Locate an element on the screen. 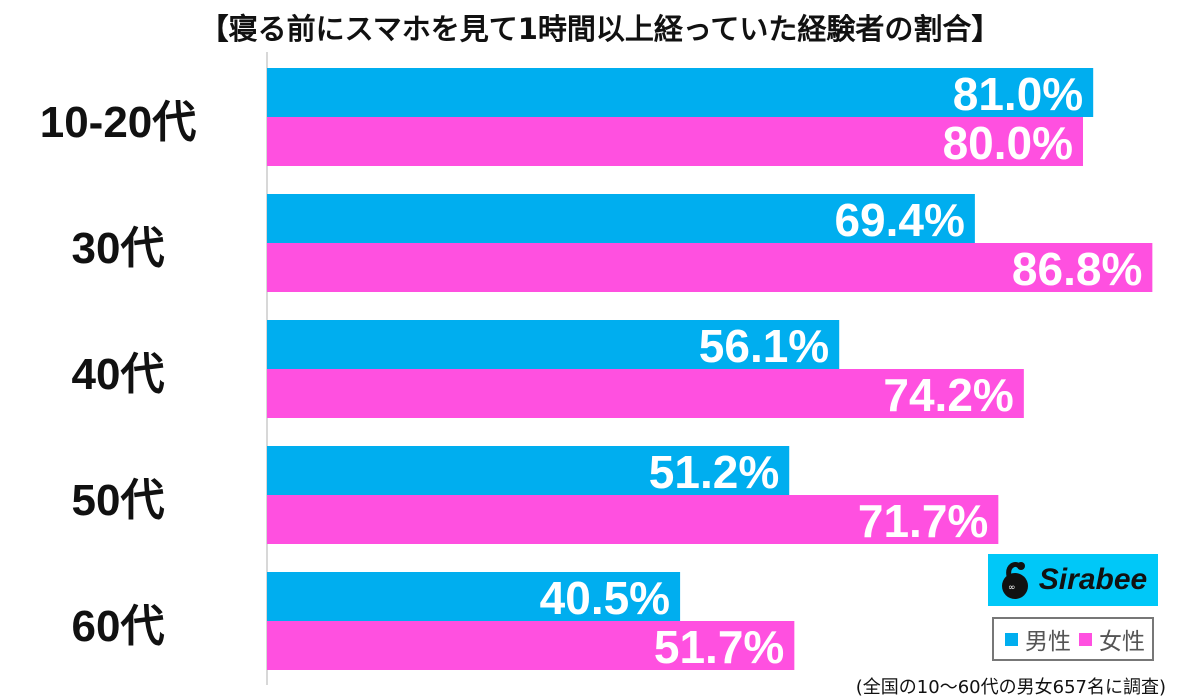 The height and width of the screenshot is (699, 1200). category-label: 30代 is located at coordinates (118, 248).